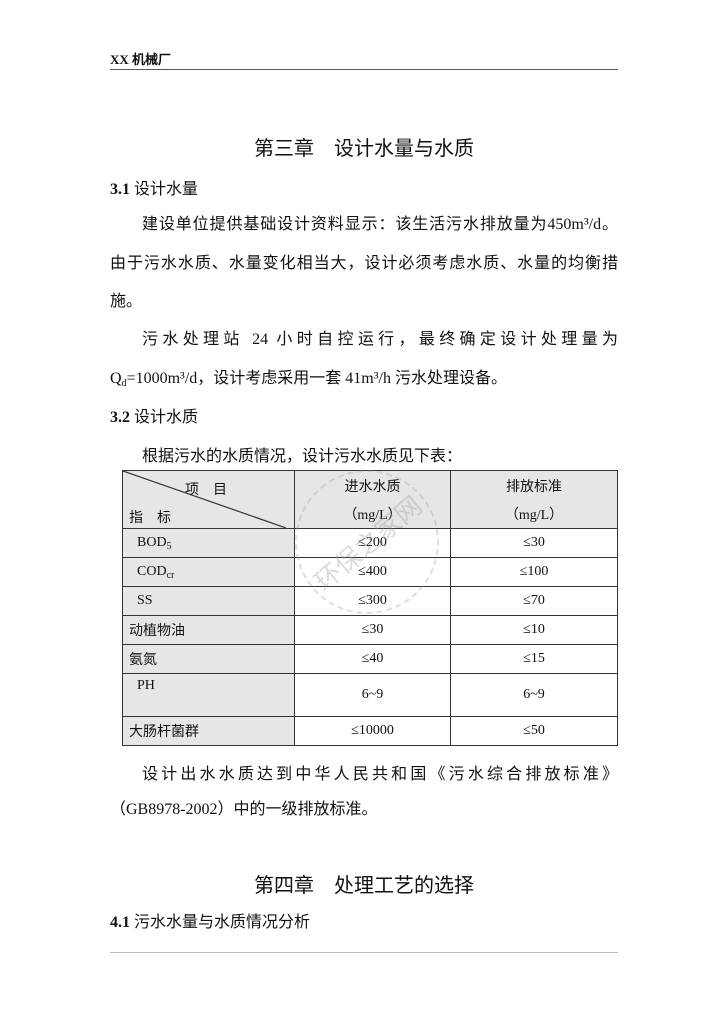 Image resolution: width=728 pixels, height=1030 pixels. I want to click on paragraph-line: 污水处理站 24 小时自控运行，最终确定设计处理量为, so click(380, 339).